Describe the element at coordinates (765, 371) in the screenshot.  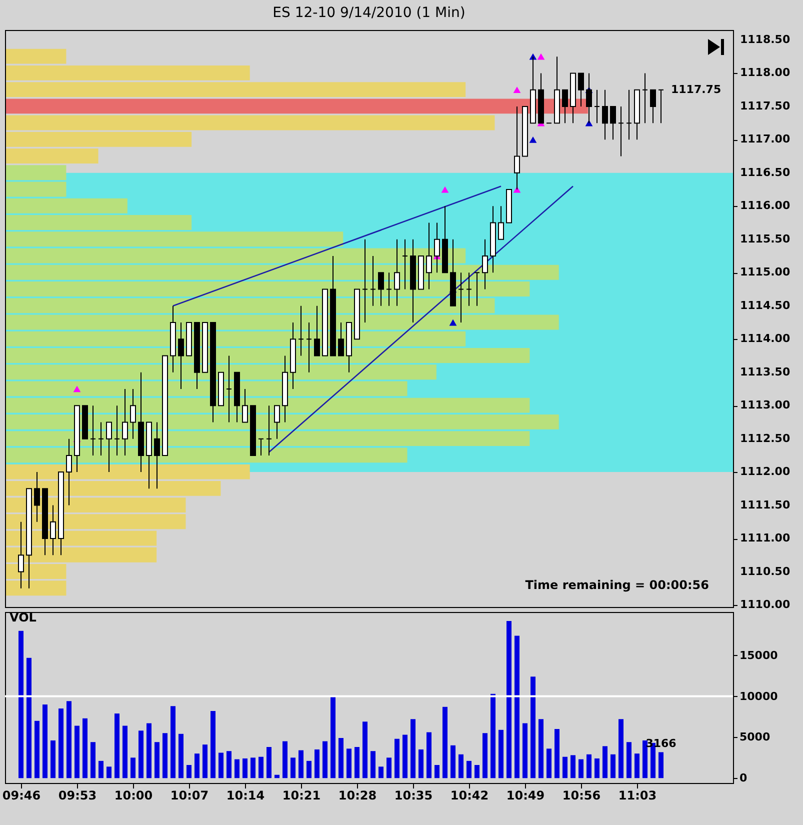
I see `y-tick-label: 1113.50` at that location.